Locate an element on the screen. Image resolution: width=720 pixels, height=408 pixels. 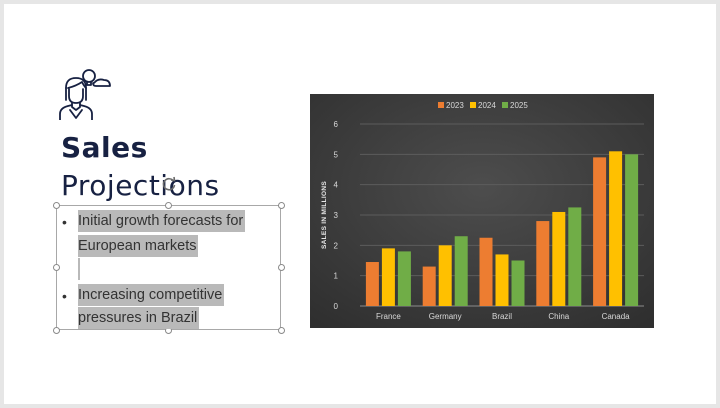
legend-label: 2025 is located at coordinates (519, 105).